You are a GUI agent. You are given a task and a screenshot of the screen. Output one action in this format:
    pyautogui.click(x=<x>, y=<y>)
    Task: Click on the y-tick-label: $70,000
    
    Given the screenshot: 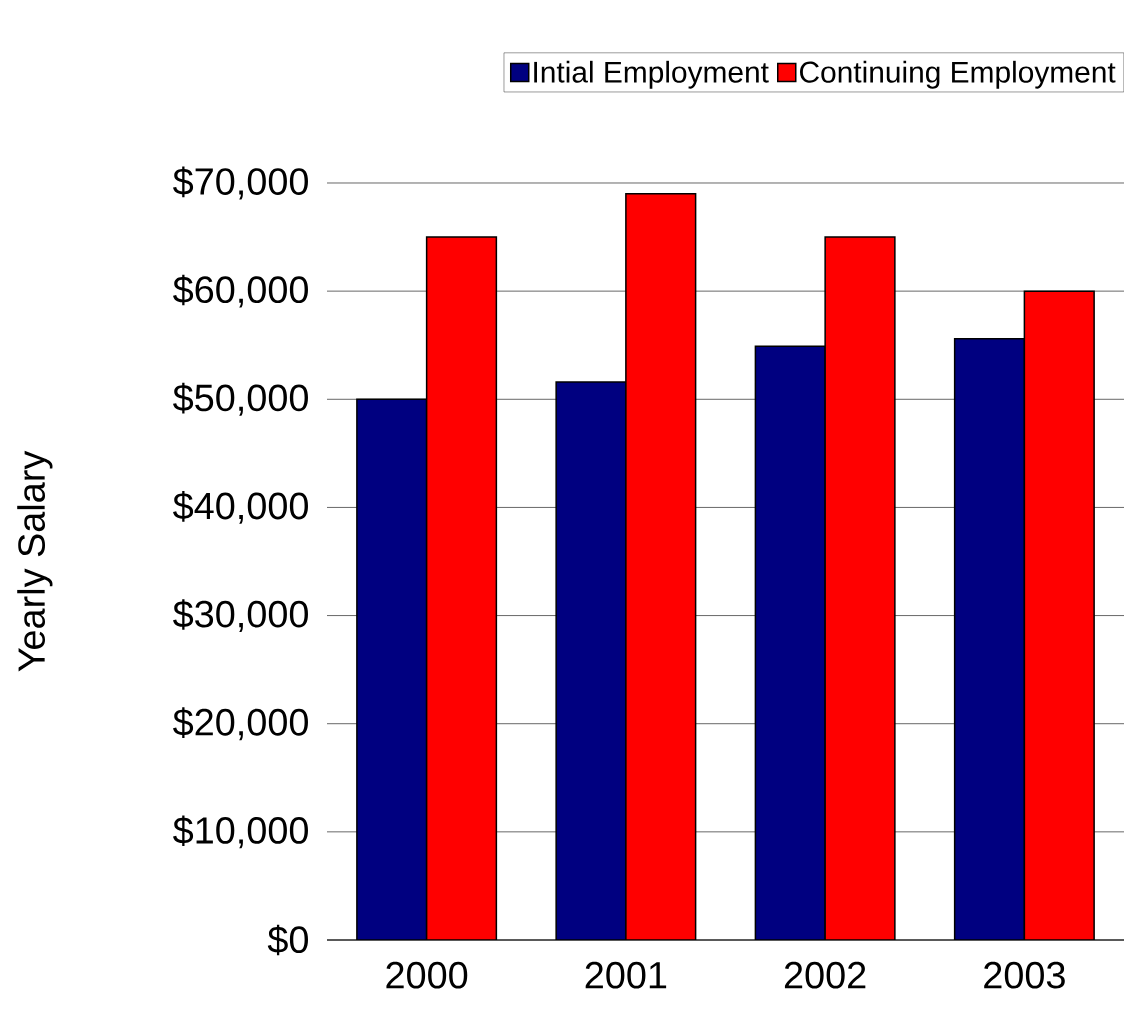 What is the action you would take?
    pyautogui.click(x=240, y=183)
    